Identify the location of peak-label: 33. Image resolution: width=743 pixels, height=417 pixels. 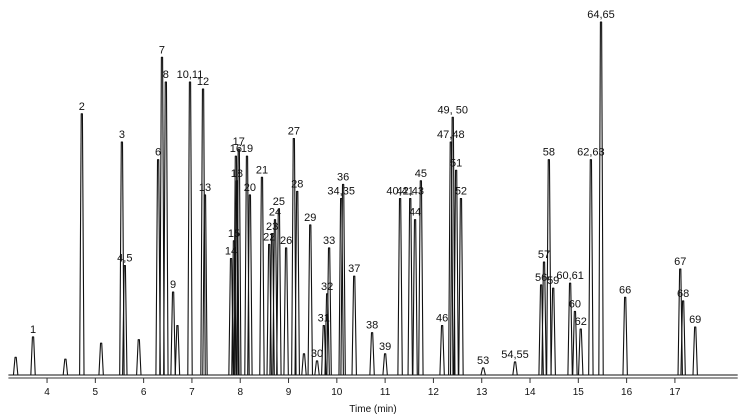
(329, 241).